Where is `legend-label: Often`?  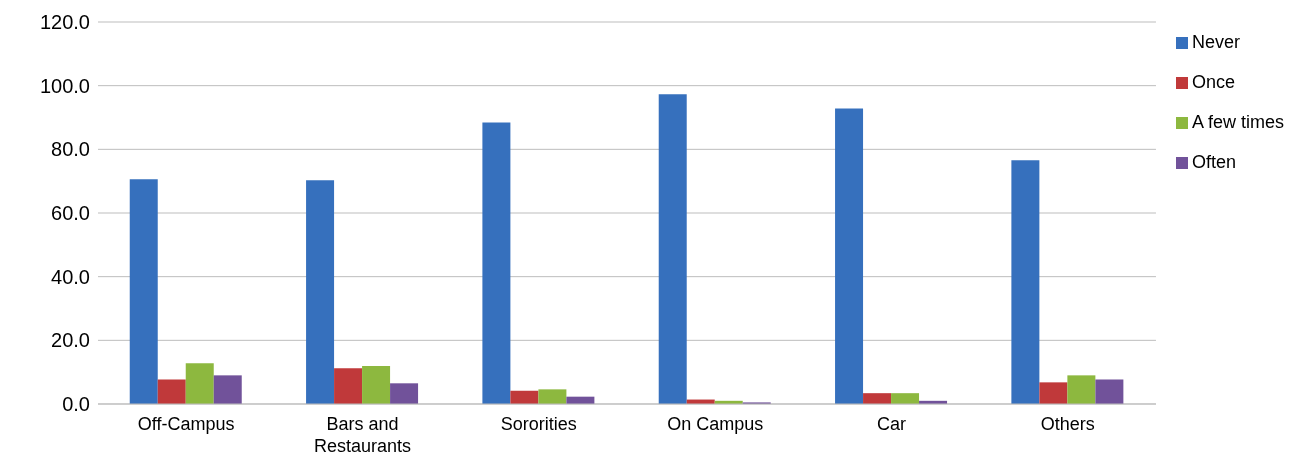 legend-label: Often is located at coordinates (1213, 162).